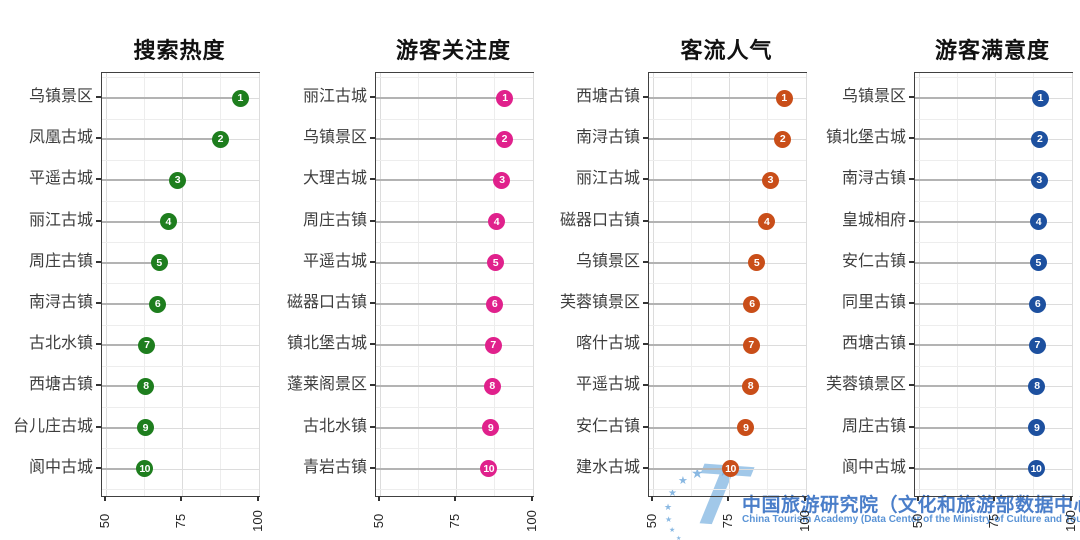 The image size is (1080, 540). I want to click on y-axis-category-label: 建水古城, so click(607, 467).